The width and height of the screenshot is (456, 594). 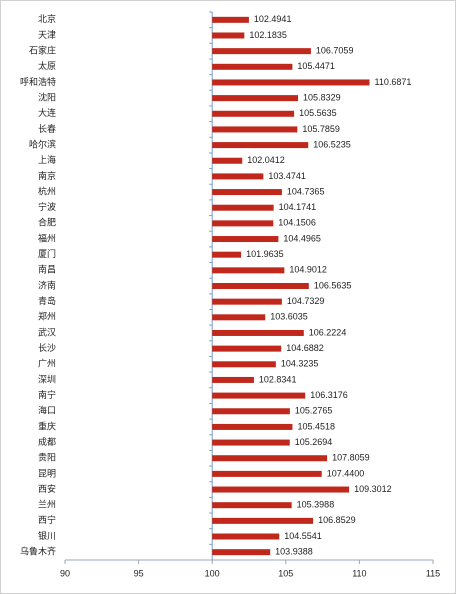 What do you see at coordinates (42, 143) in the screenshot?
I see `category-label: 哈尔滨` at bounding box center [42, 143].